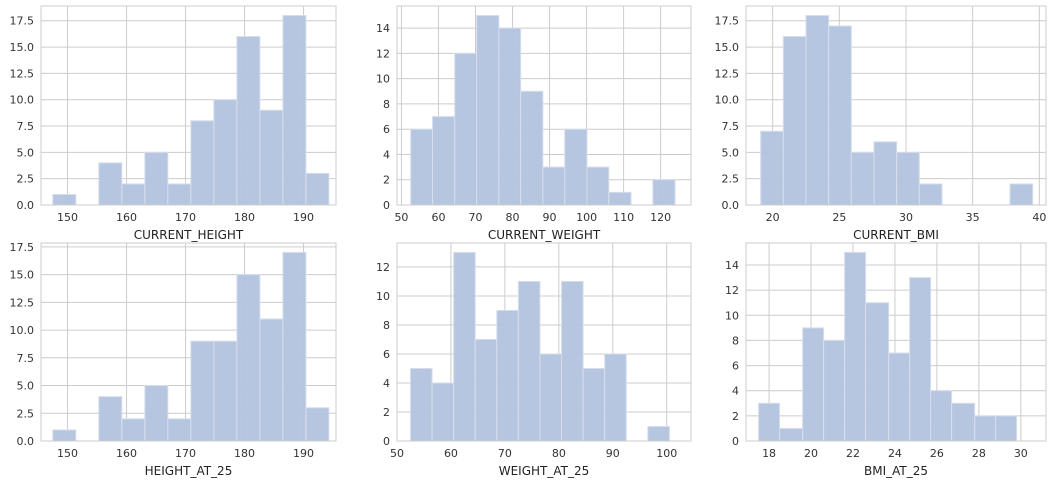 This screenshot has width=1053, height=485. Describe the element at coordinates (735, 366) in the screenshot. I see `y-tick-label: 6` at that location.